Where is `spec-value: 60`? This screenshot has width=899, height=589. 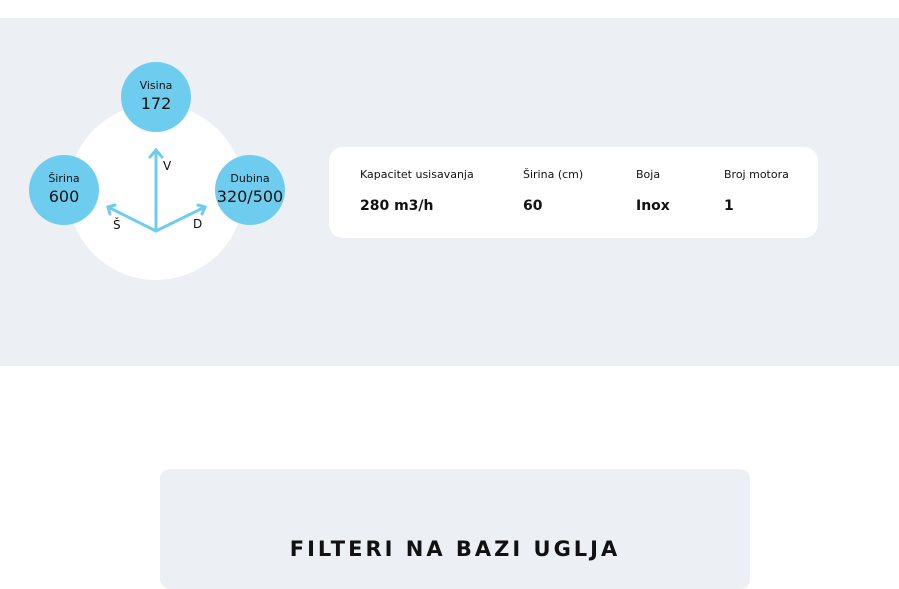 spec-value: 60 is located at coordinates (533, 206).